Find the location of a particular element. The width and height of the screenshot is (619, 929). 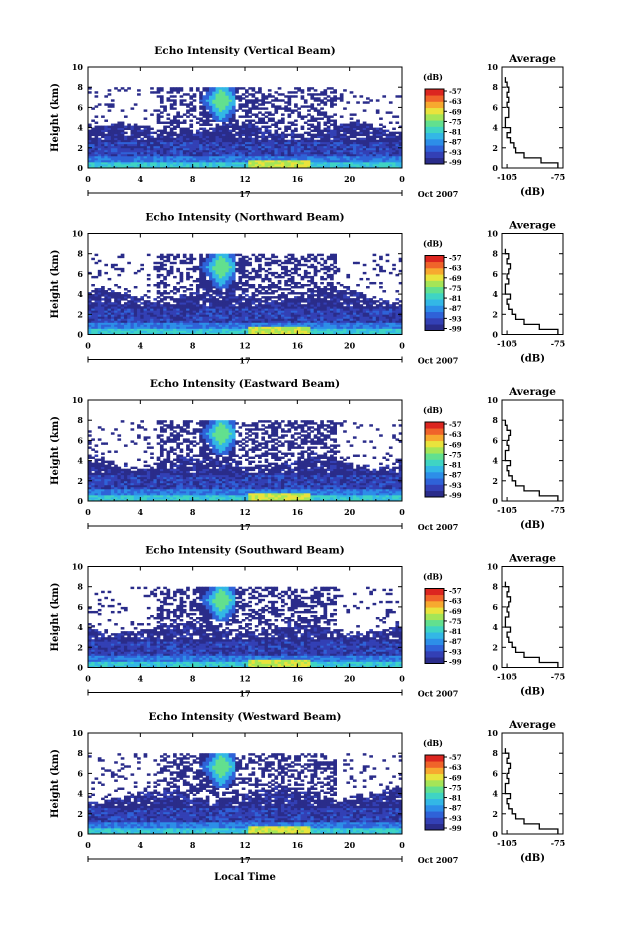

colorbar-tick-label: -81 is located at coordinates (455, 132).